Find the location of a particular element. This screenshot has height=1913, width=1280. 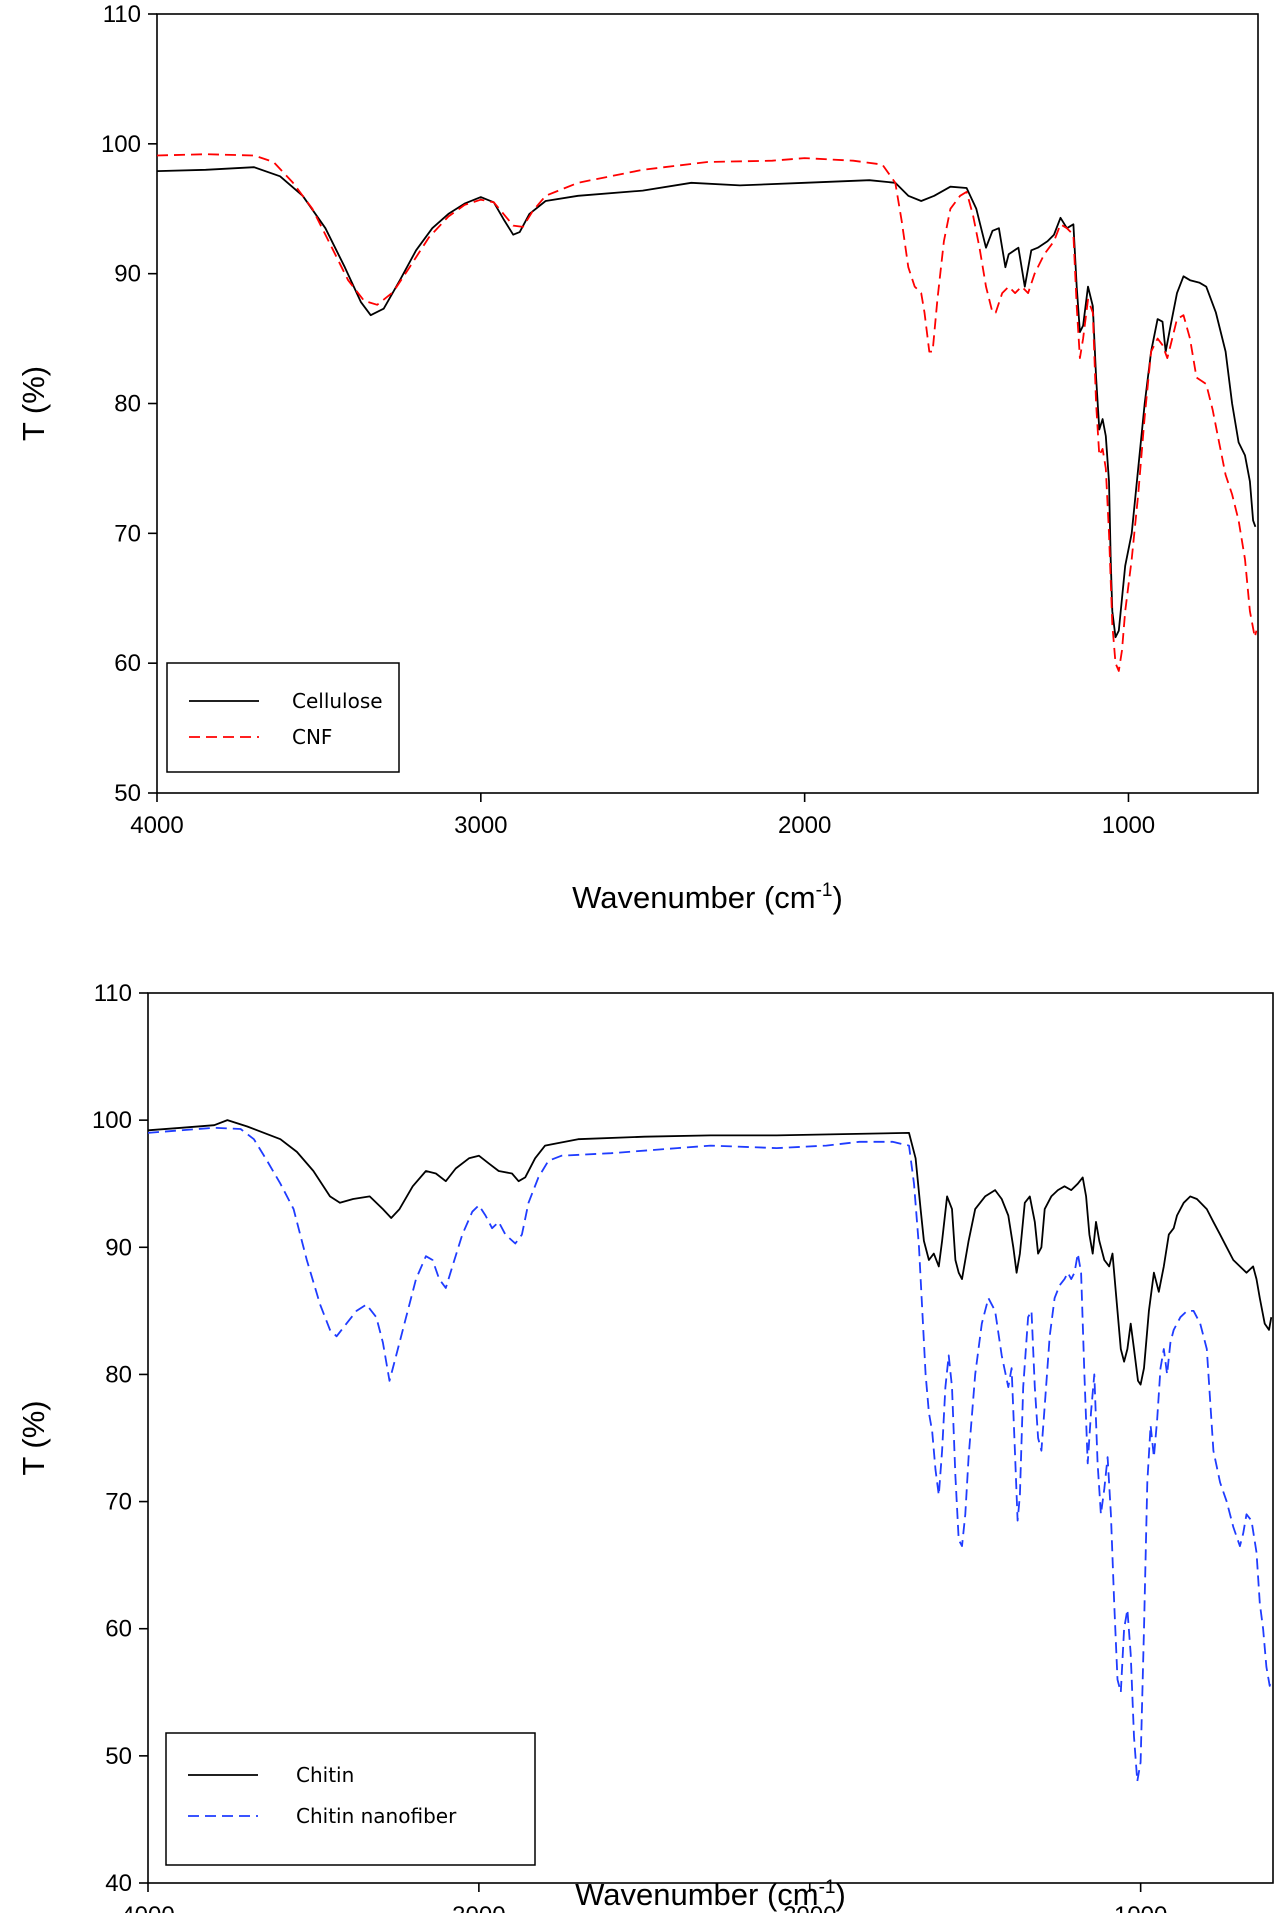

legend-label: Chitin nanofiber is located at coordinates (376, 1816).